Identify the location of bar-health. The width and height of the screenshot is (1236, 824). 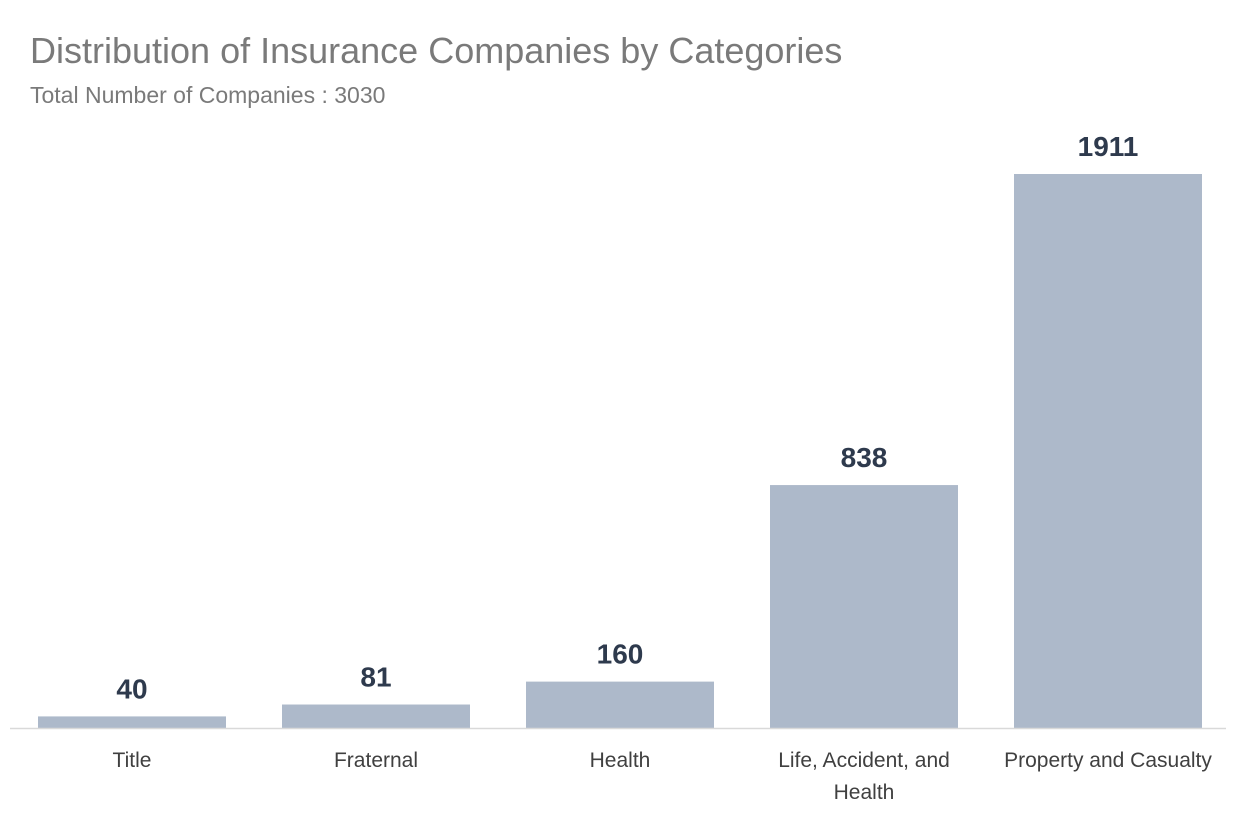
(620, 704).